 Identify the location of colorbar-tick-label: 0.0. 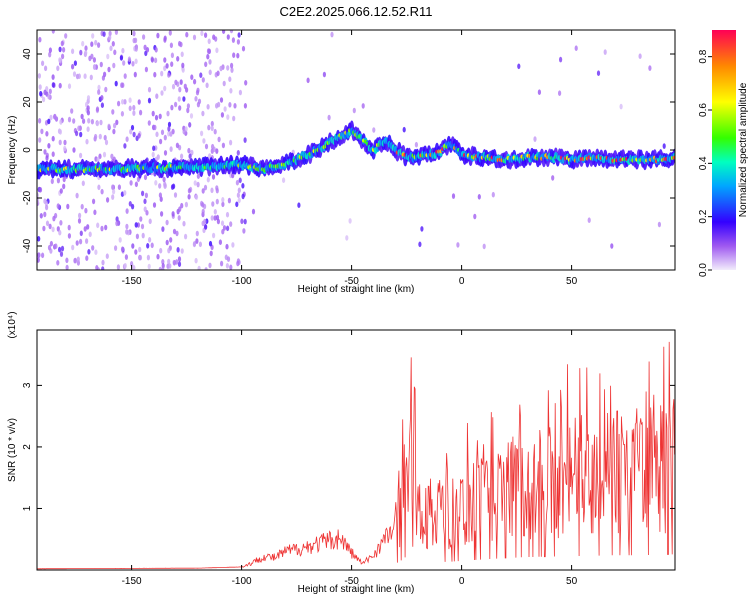
(703, 270).